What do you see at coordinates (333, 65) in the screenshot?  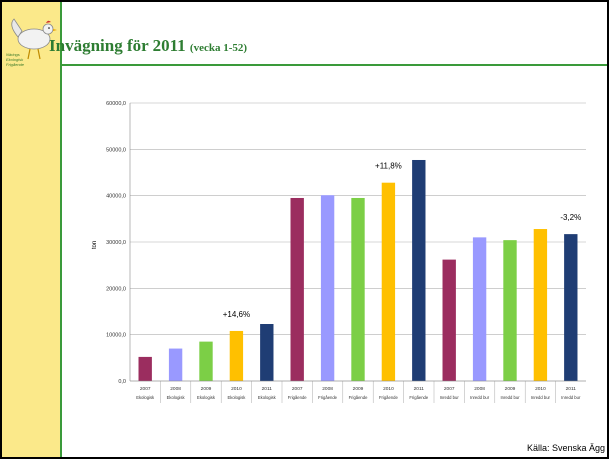 I see `header-divider` at bounding box center [333, 65].